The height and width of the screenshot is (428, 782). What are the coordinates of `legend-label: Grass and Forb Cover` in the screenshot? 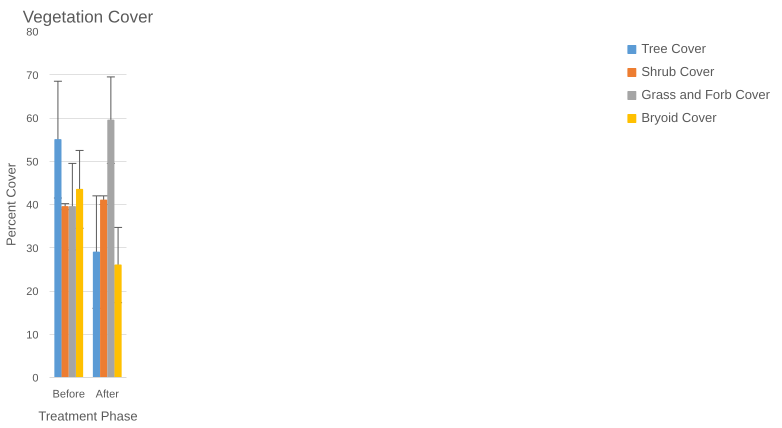 It's located at (705, 94).